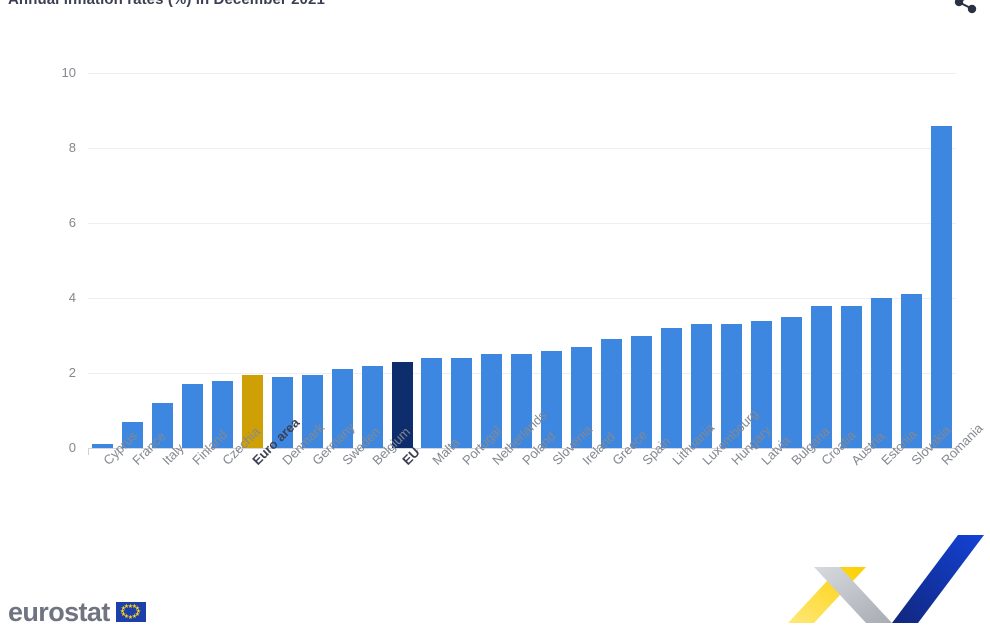 This screenshot has height=628, width=990. I want to click on y-axis-tick-label: 10, so click(68, 72).